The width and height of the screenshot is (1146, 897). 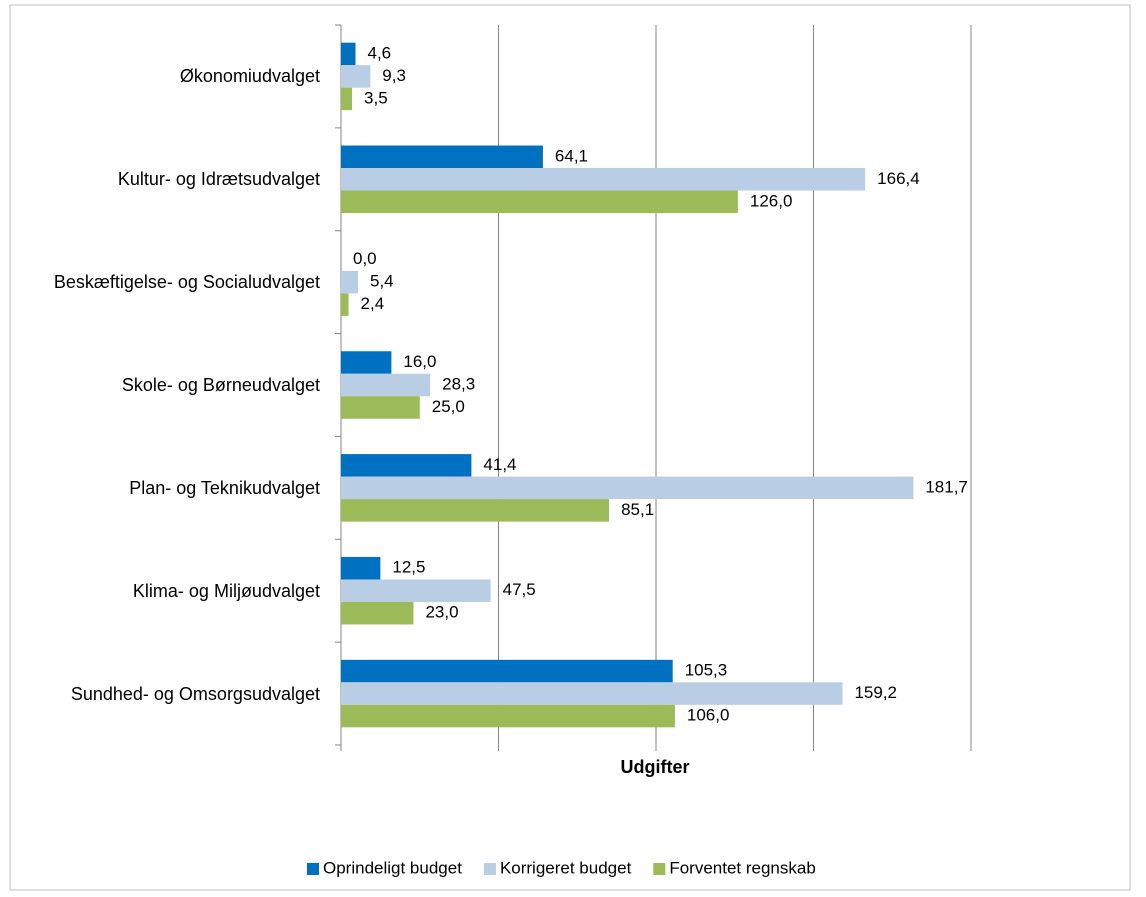 What do you see at coordinates (218, 179) in the screenshot?
I see `y-tick-label: Kultur- og Idrætsudvalget` at bounding box center [218, 179].